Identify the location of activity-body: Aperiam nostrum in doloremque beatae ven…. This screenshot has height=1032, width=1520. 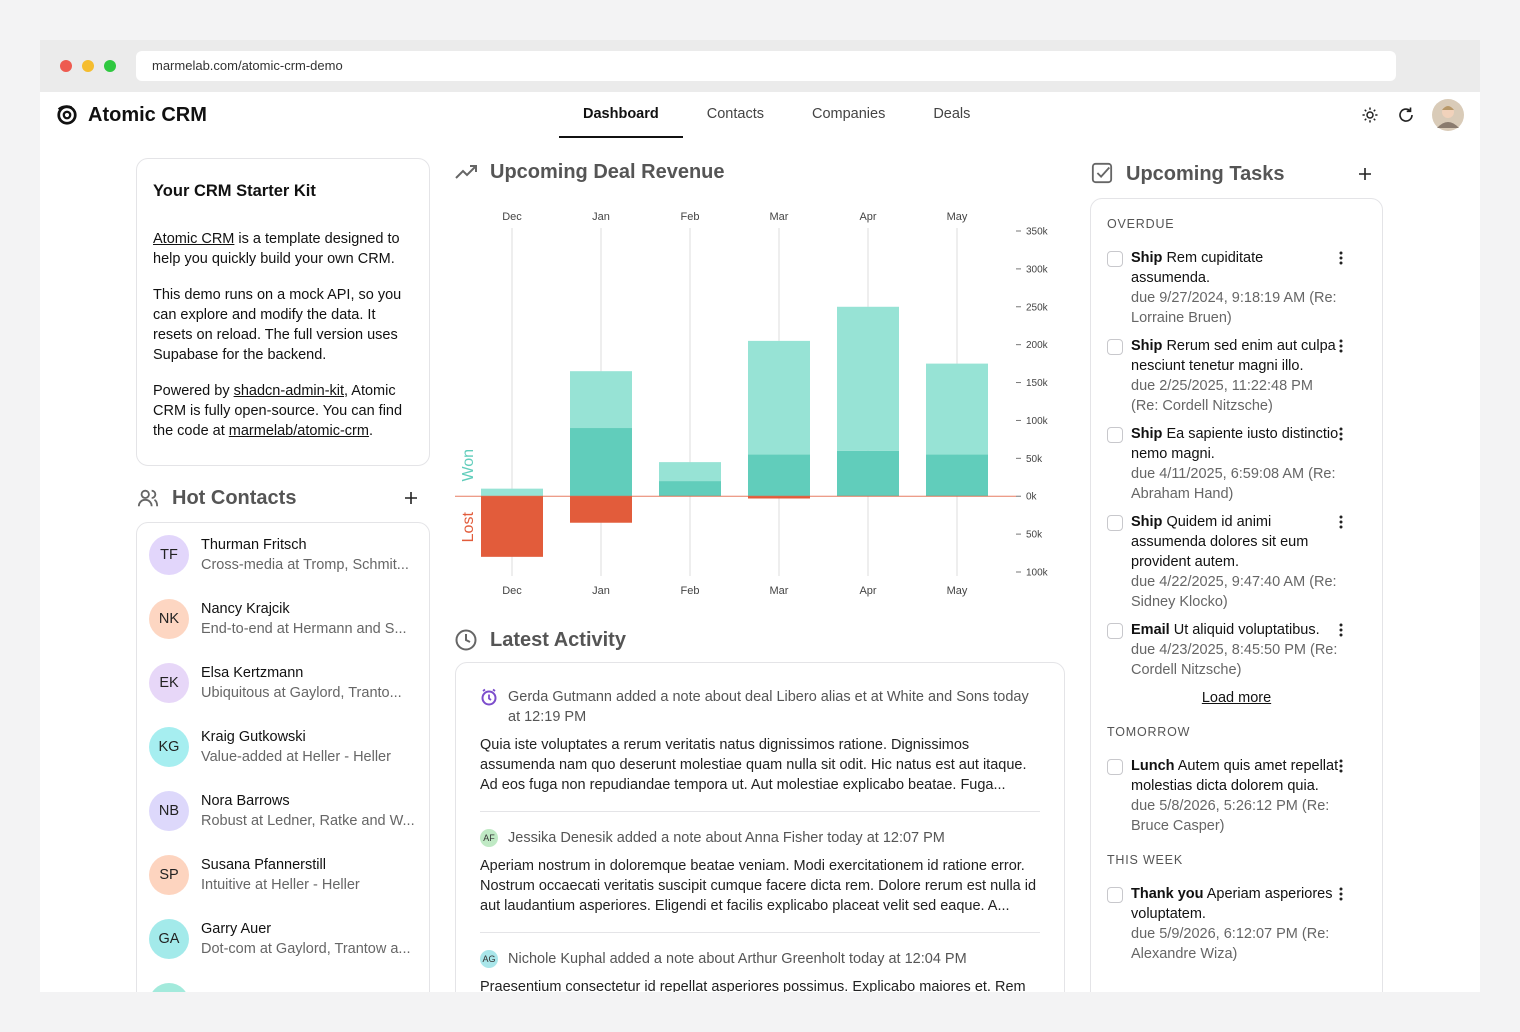
(758, 886).